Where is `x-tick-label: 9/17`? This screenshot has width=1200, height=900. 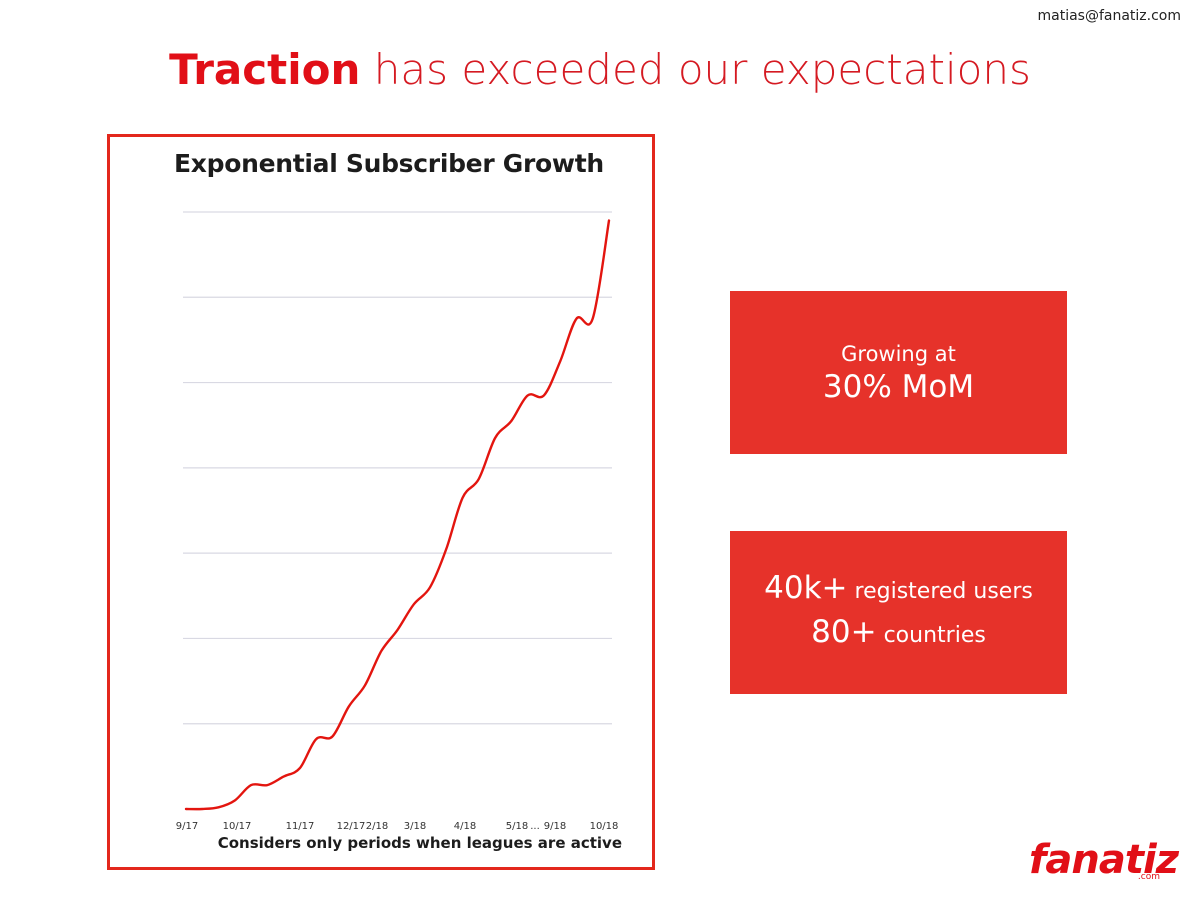
x-tick-label: 9/17 is located at coordinates (187, 826).